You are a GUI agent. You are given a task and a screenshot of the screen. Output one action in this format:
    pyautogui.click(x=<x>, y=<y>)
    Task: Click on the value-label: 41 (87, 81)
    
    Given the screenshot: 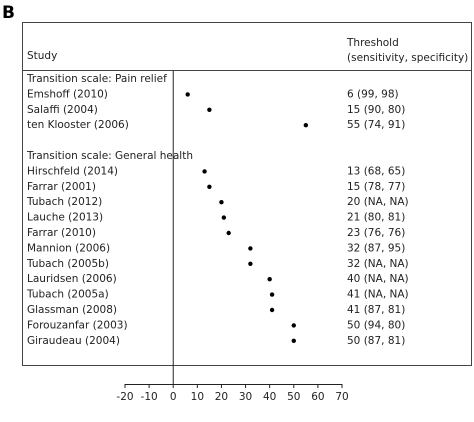 What is the action you would take?
    pyautogui.click(x=376, y=310)
    